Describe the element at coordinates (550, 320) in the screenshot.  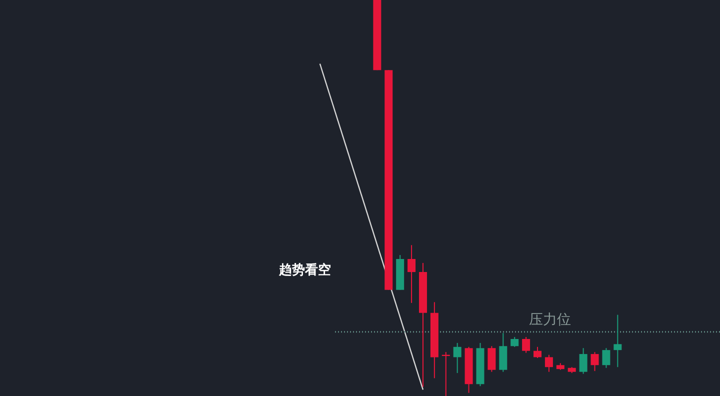
I see `ref-line-label: 压力位` at that location.